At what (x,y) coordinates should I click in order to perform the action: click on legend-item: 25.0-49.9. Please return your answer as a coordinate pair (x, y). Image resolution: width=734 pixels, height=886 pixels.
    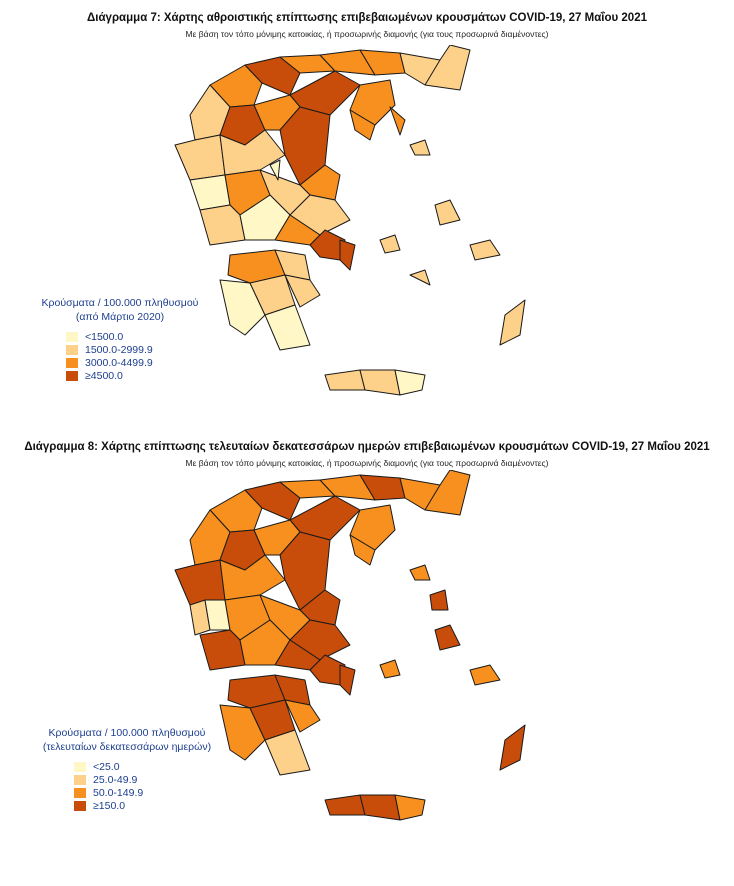
    Looking at the image, I should click on (153, 779).